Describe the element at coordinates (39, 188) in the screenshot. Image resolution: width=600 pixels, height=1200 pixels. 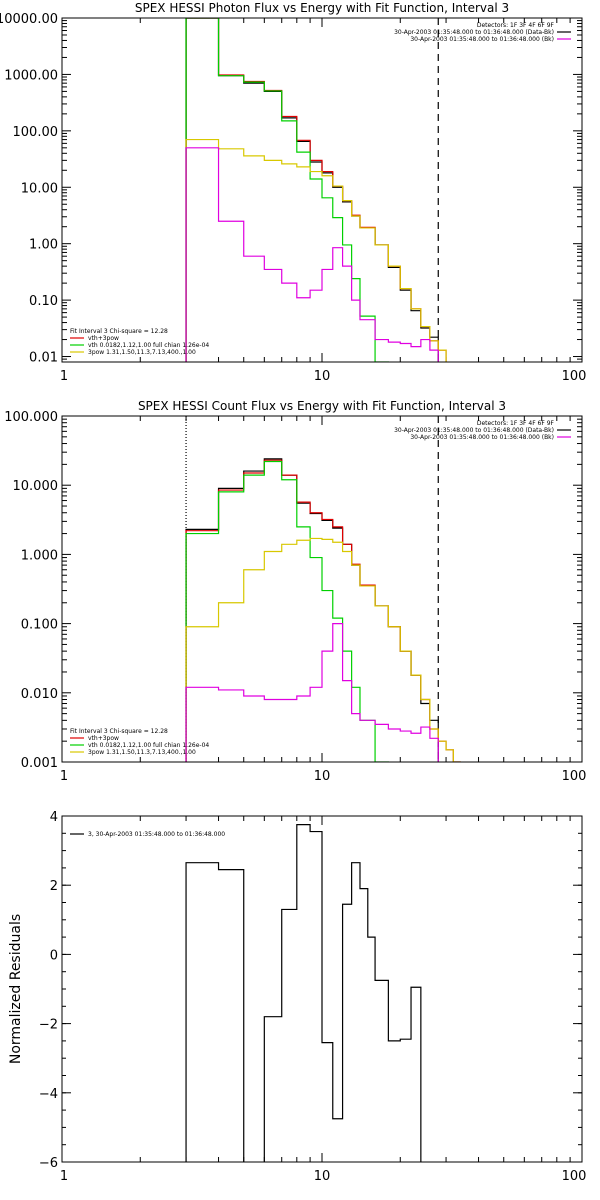
I see `y-tick-label: 10.00` at that location.